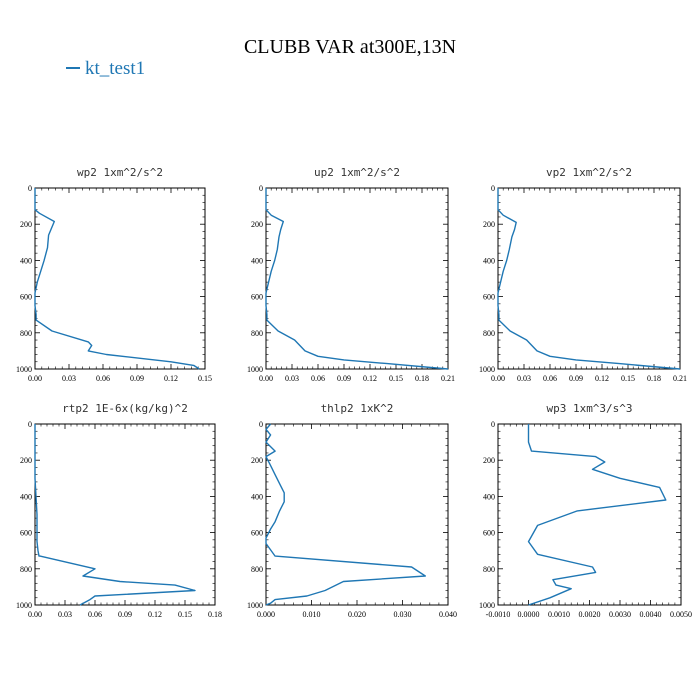 The height and width of the screenshot is (700, 700). What do you see at coordinates (589, 408) in the screenshot?
I see `subplot-title: wp3 1xm^3/s^3` at bounding box center [589, 408].